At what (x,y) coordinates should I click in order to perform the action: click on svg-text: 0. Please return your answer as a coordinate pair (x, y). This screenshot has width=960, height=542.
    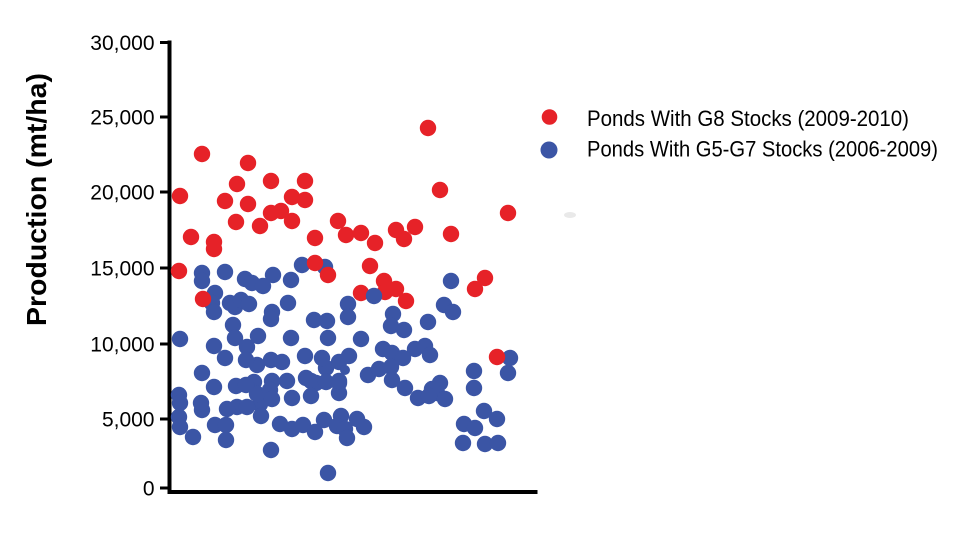
    Looking at the image, I should click on (149, 489).